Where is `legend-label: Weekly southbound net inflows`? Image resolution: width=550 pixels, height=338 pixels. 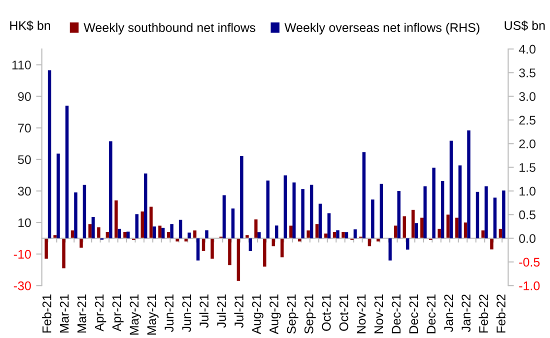
legend-label: Weekly southbound net inflows is located at coordinates (170, 28).